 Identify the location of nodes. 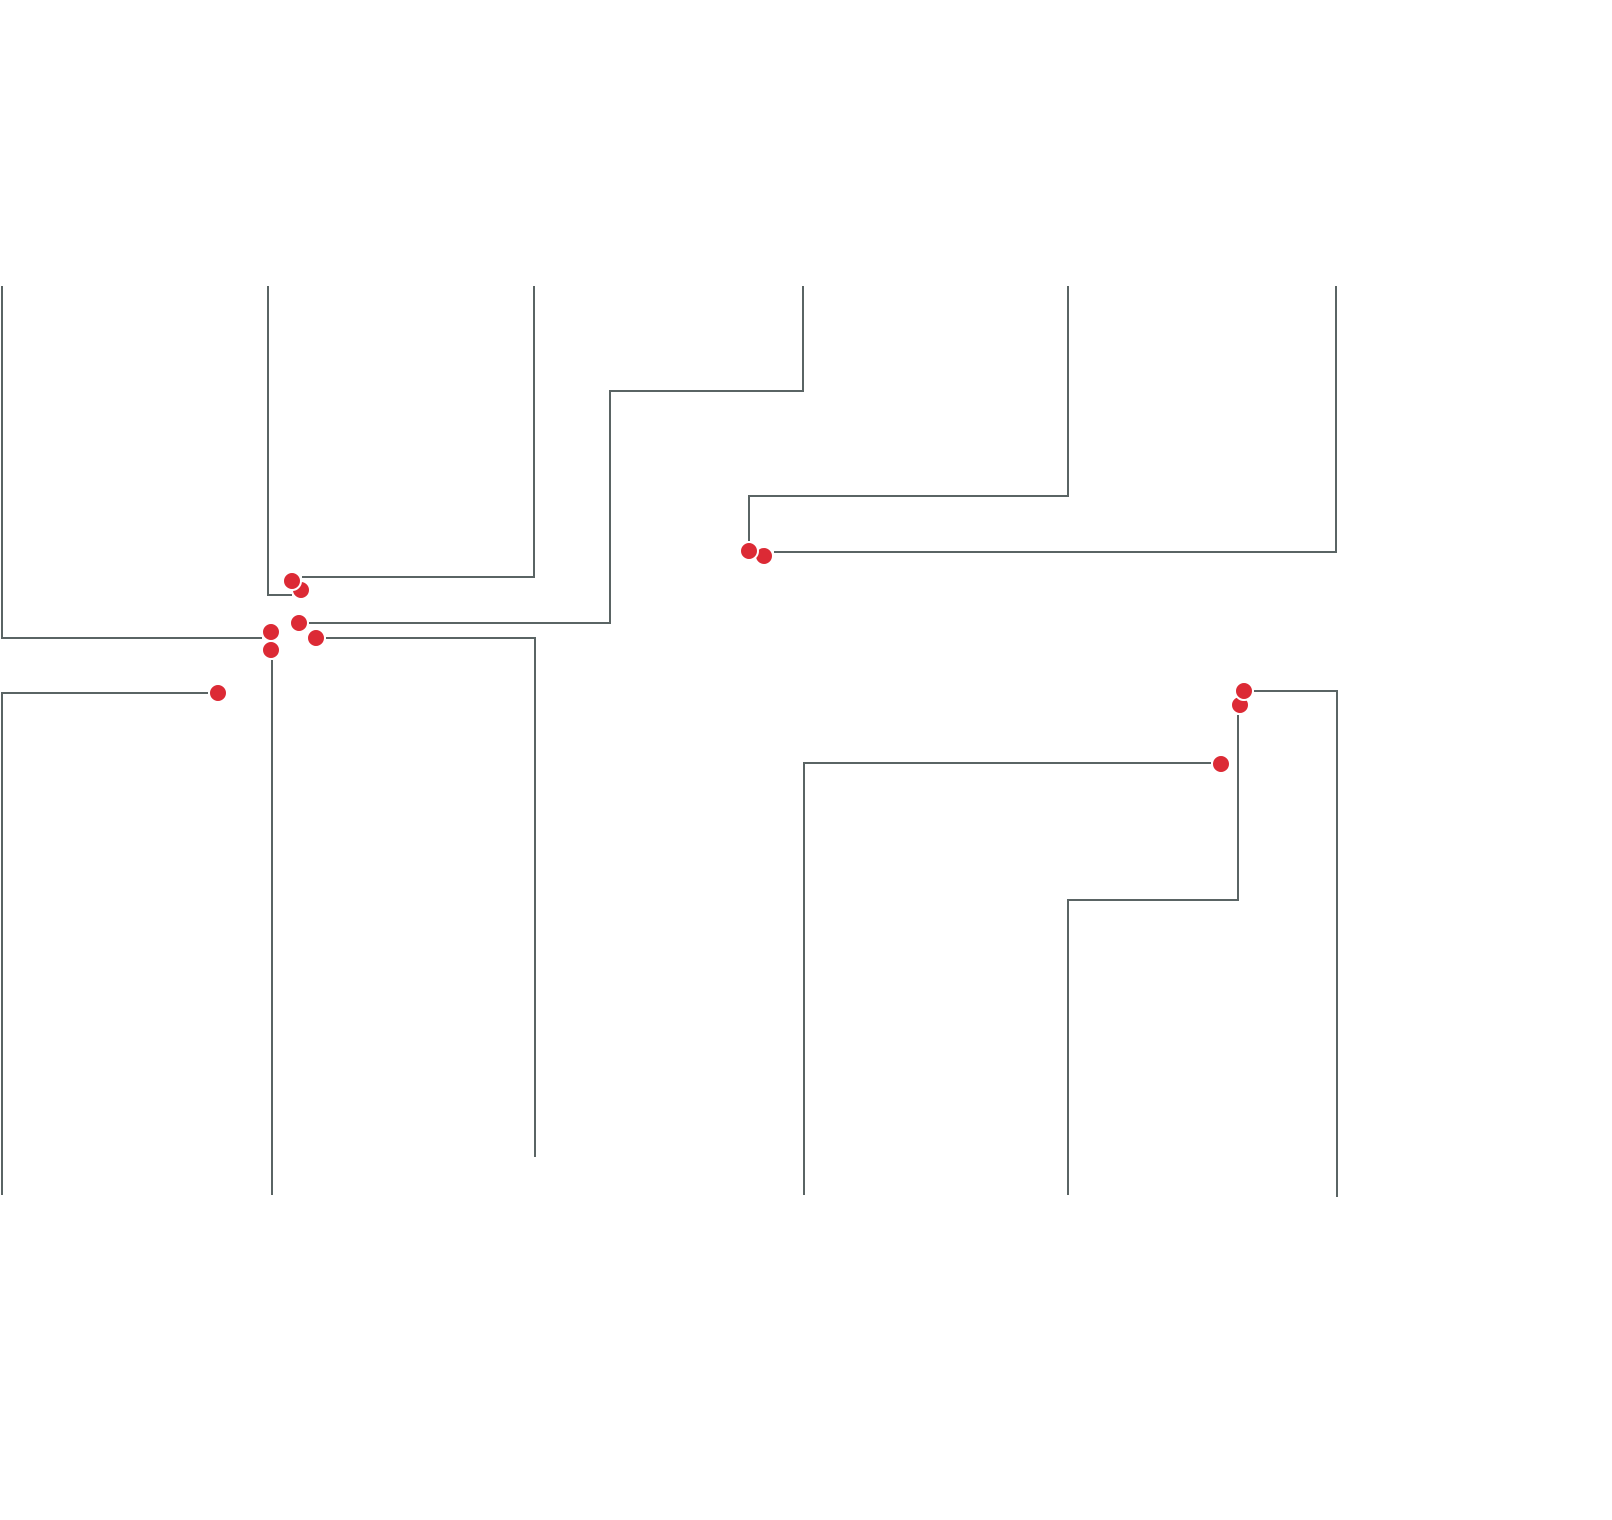
(731, 657).